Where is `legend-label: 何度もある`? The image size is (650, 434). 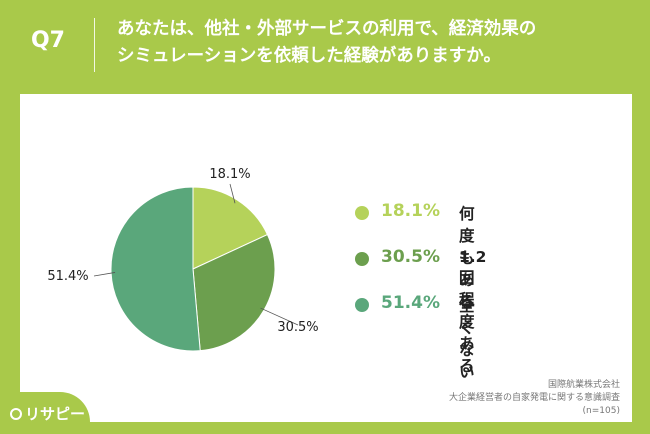 legend-label: 何度もある is located at coordinates (467, 258).